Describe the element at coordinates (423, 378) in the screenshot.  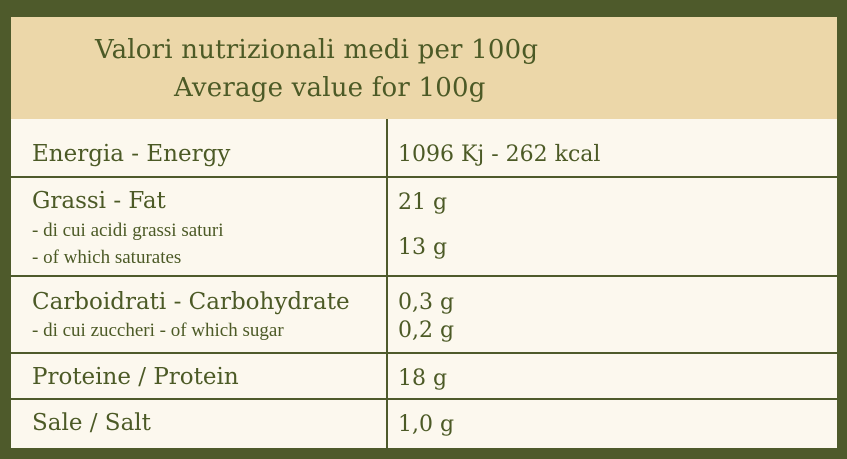
I see `protein-value: 18 g` at that location.